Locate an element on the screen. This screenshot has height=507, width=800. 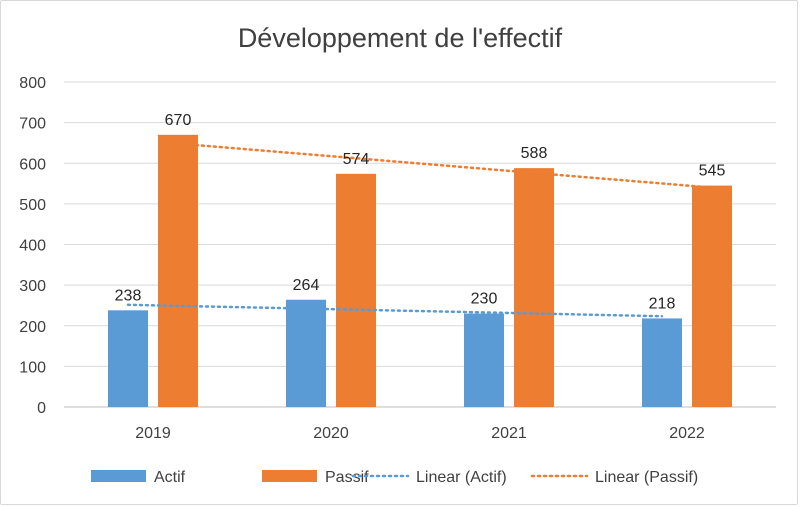
trendline-actif is located at coordinates (395, 310).